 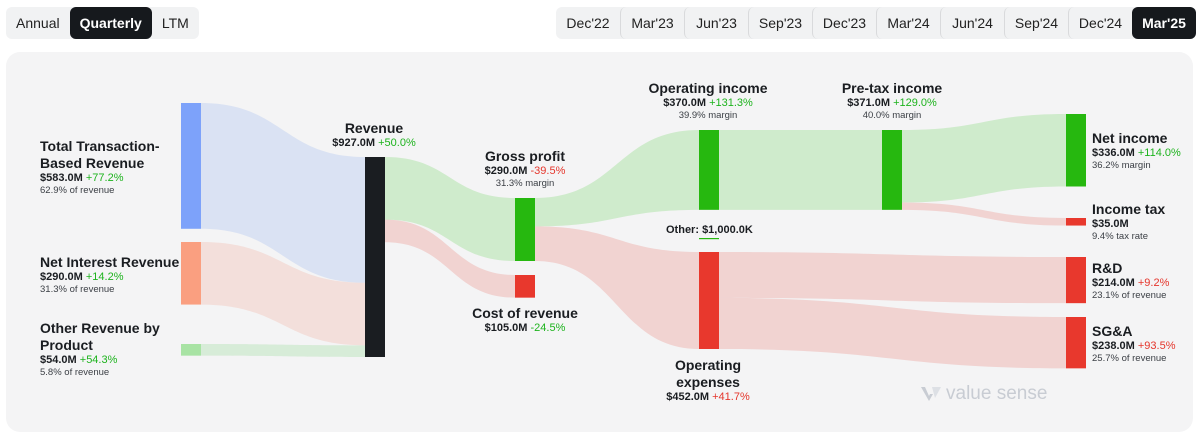 I want to click on label-value: $452.0M, so click(x=688, y=396).